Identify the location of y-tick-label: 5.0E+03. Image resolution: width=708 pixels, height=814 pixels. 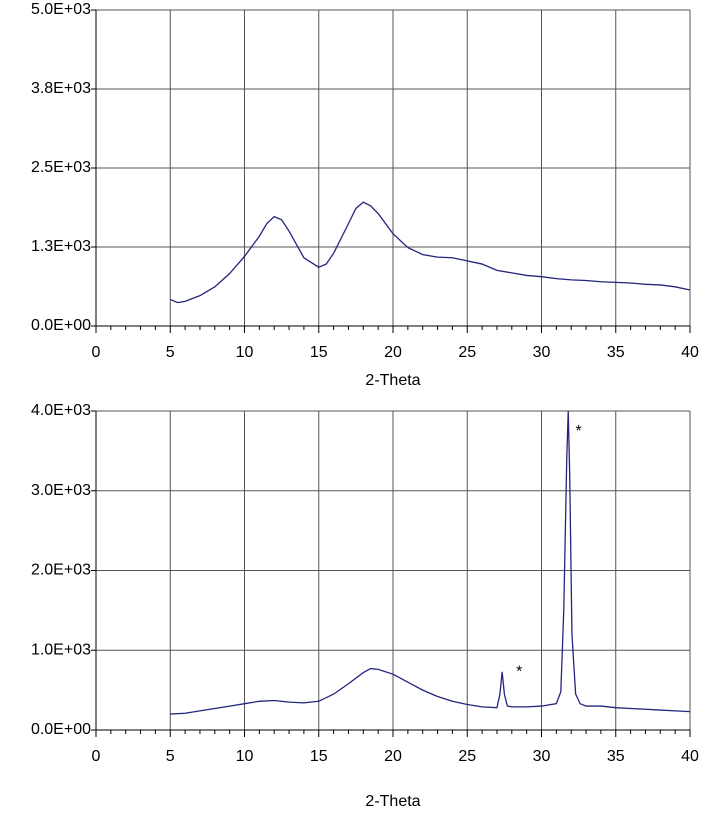
(61, 9).